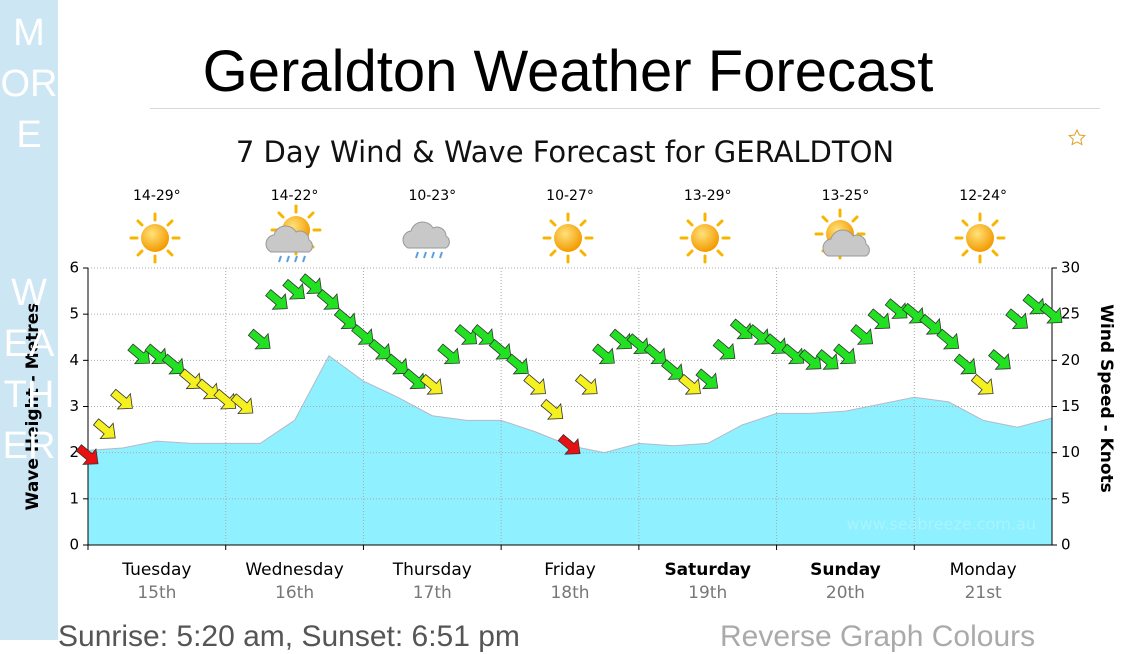 This screenshot has width=1136, height=654. I want to click on date-label: 20th, so click(845, 593).